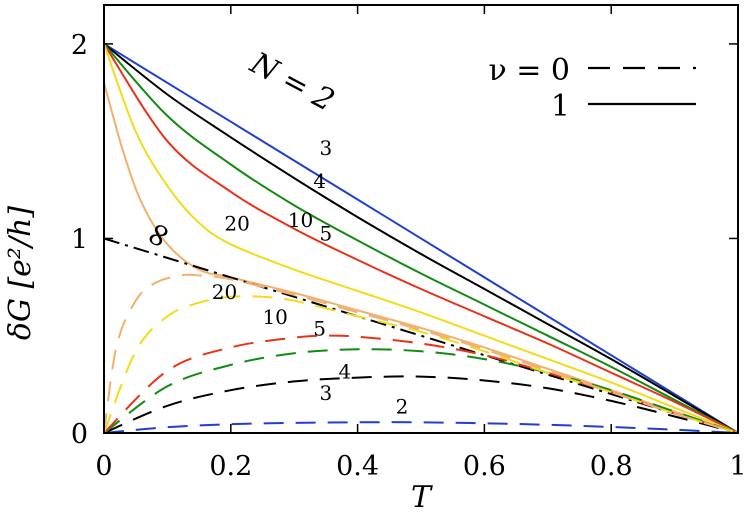  Describe the element at coordinates (592, 88) in the screenshot. I see `legend: ν = 0 1` at that location.